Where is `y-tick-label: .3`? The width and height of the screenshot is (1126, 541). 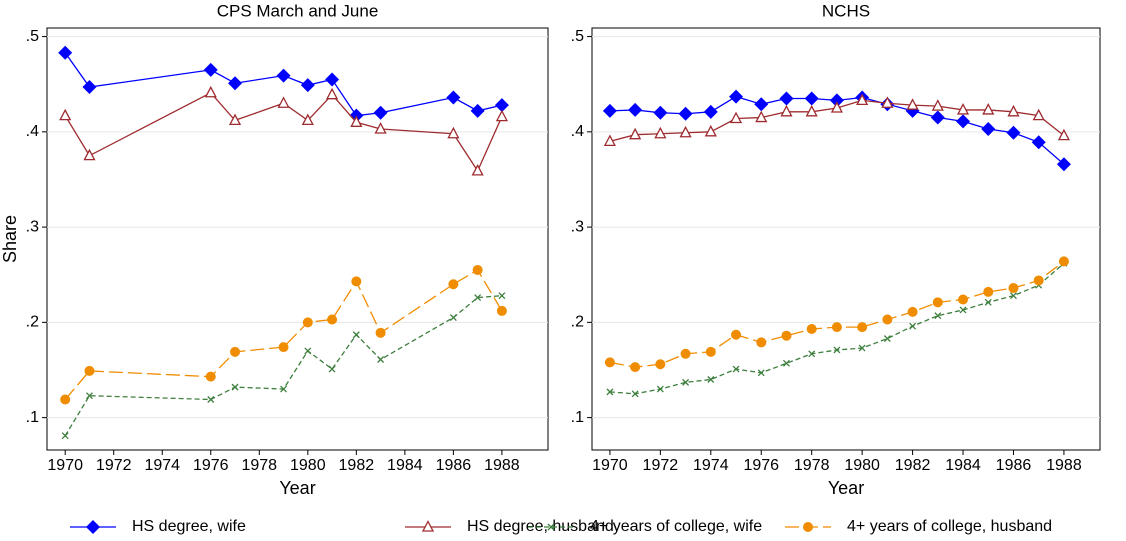 y-tick-label: .3 is located at coordinates (577, 226).